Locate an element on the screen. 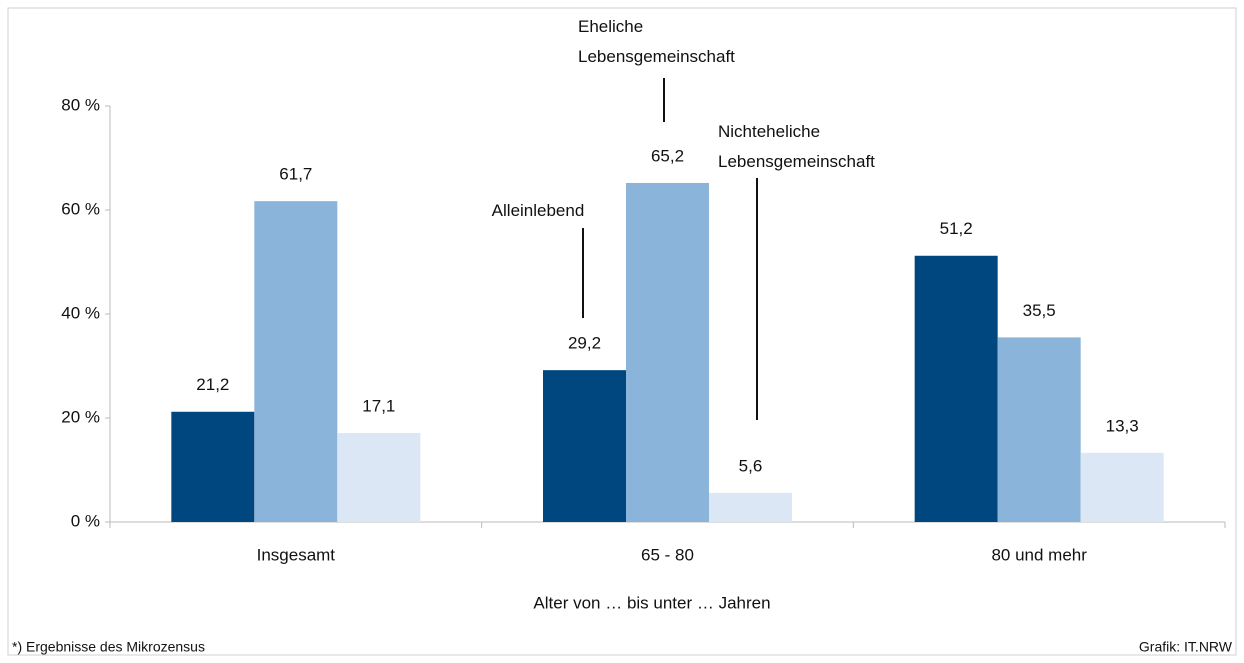 This screenshot has width=1244, height=663. y-tick-label: 40 % is located at coordinates (80, 312).